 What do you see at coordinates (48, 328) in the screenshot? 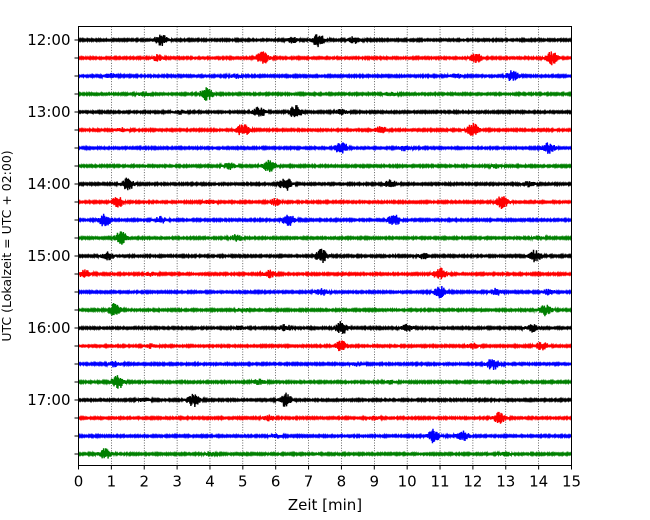
I see `y-tick-label: 16:00` at bounding box center [48, 328].